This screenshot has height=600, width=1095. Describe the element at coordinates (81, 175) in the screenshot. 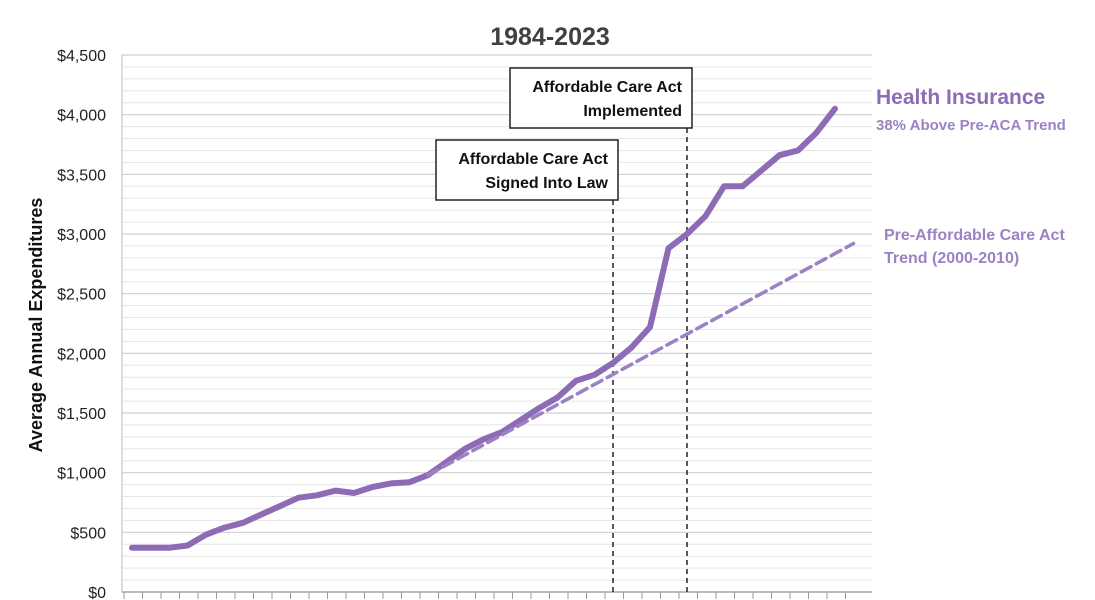

I see `y-tick-label: $3,500` at that location.